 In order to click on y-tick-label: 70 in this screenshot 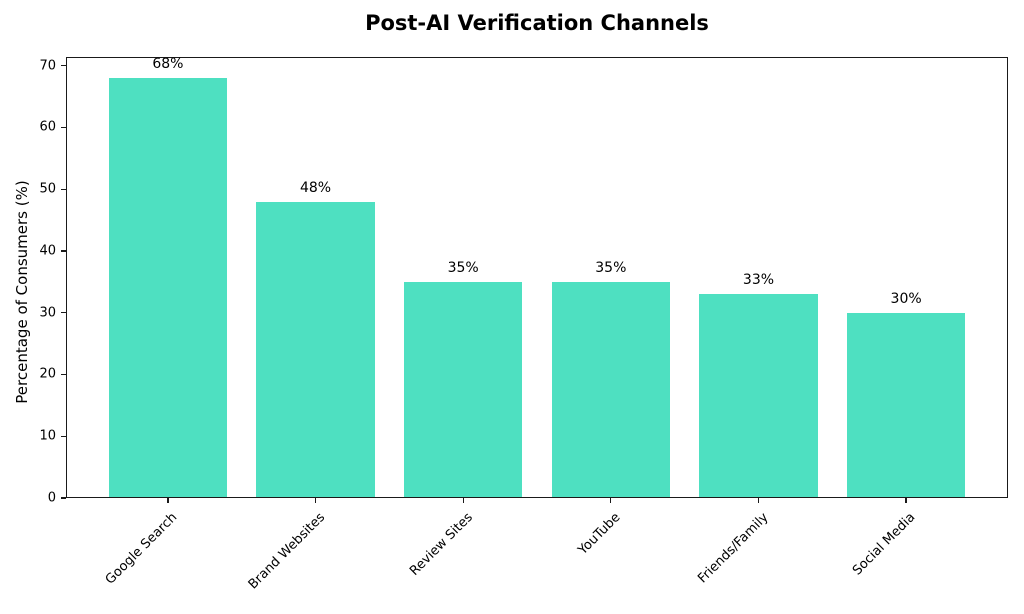, I will do `click(47, 66)`.